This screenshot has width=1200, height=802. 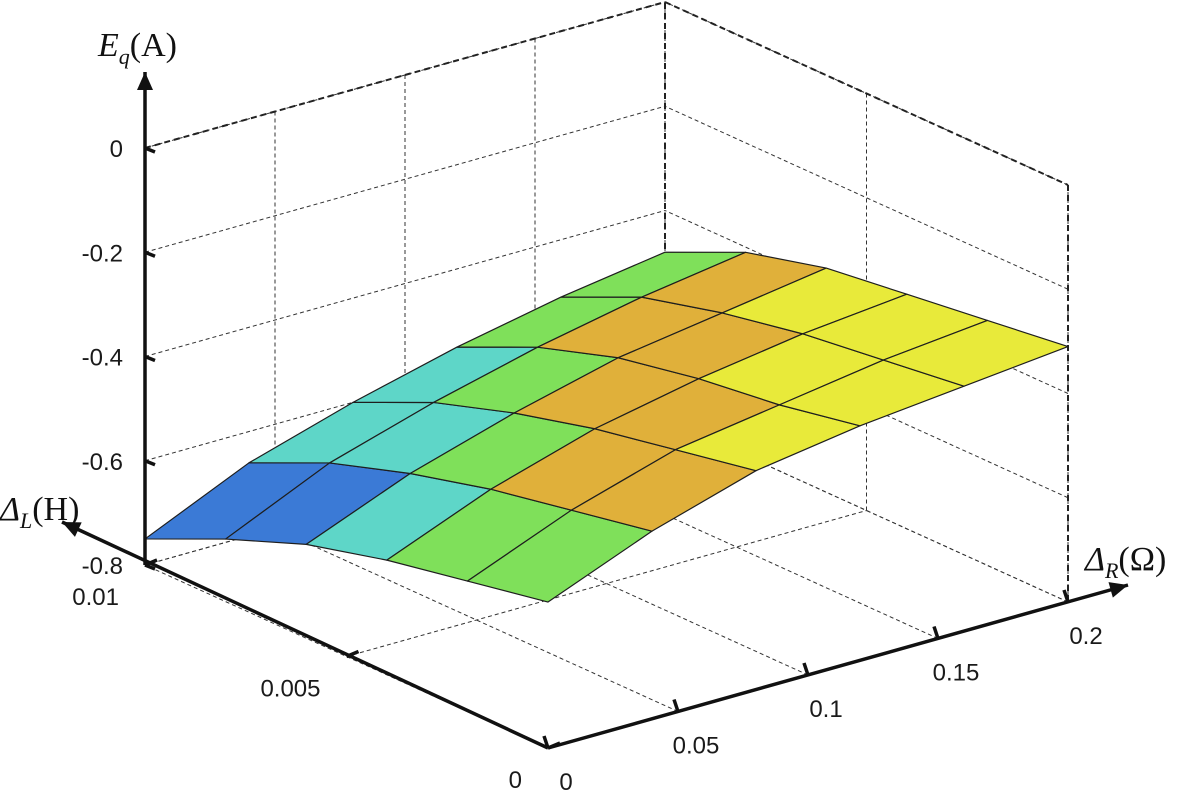 I want to click on floor-gridline-y, so click(x=606, y=583).